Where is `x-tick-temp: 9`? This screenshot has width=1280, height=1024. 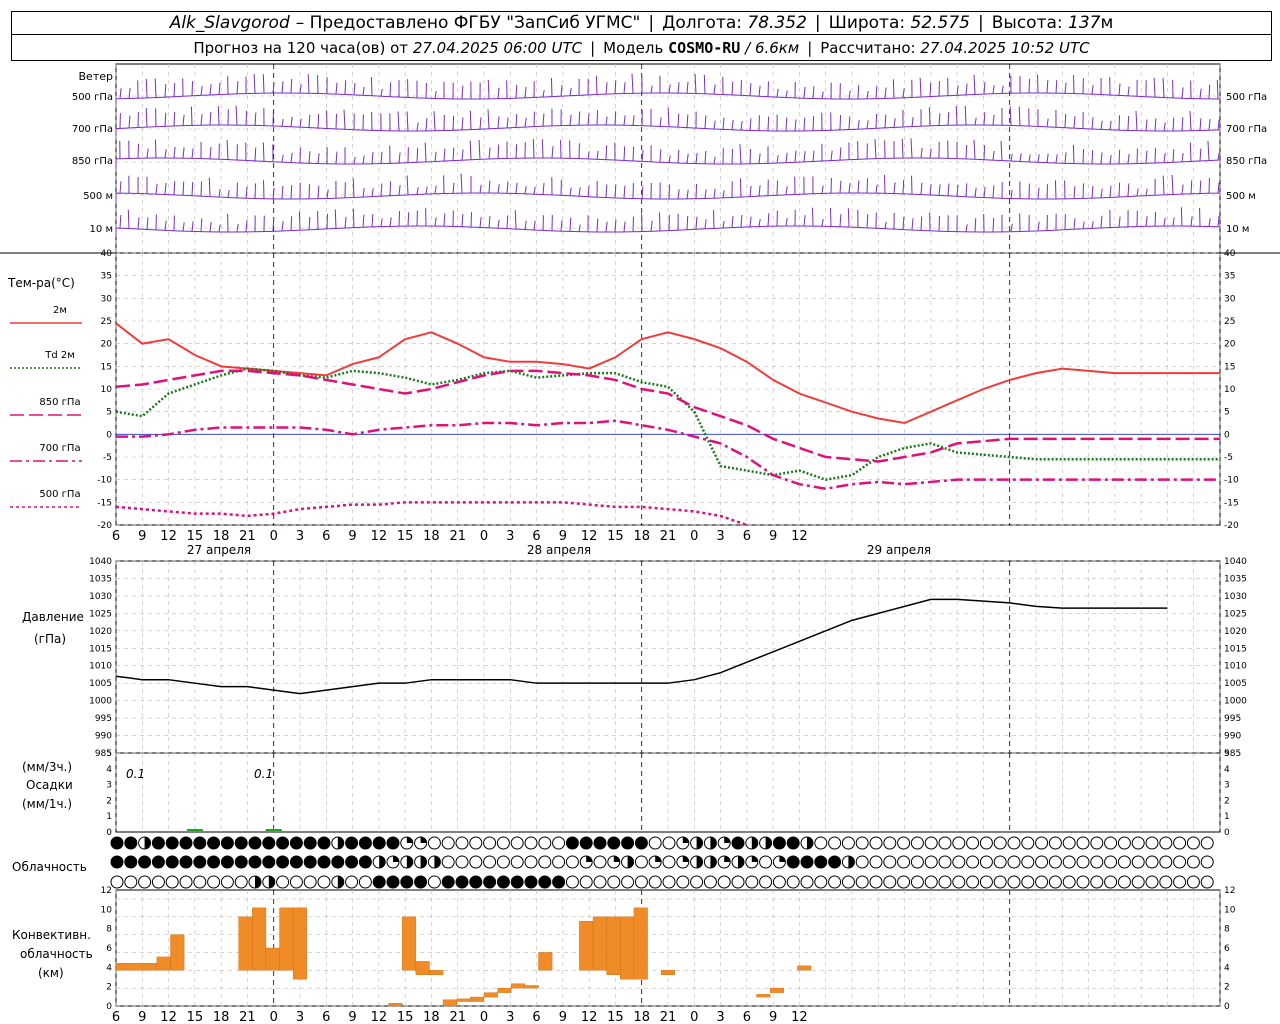 x-tick-temp: 9 is located at coordinates (142, 536).